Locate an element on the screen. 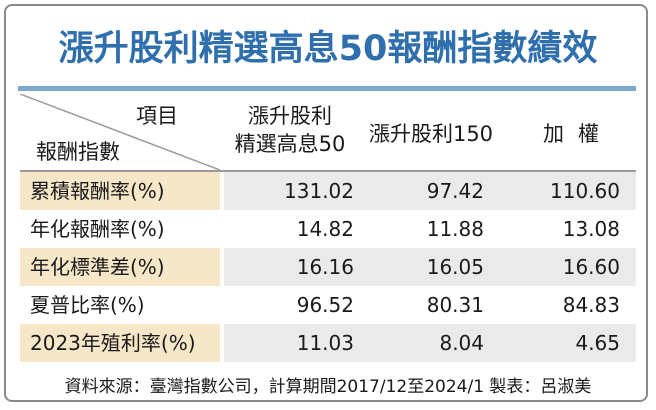  source-footnote: 資料來源：臺灣指數公司，計算期間2017/12至2024/1 製表：呂淑美 is located at coordinates (328, 387).